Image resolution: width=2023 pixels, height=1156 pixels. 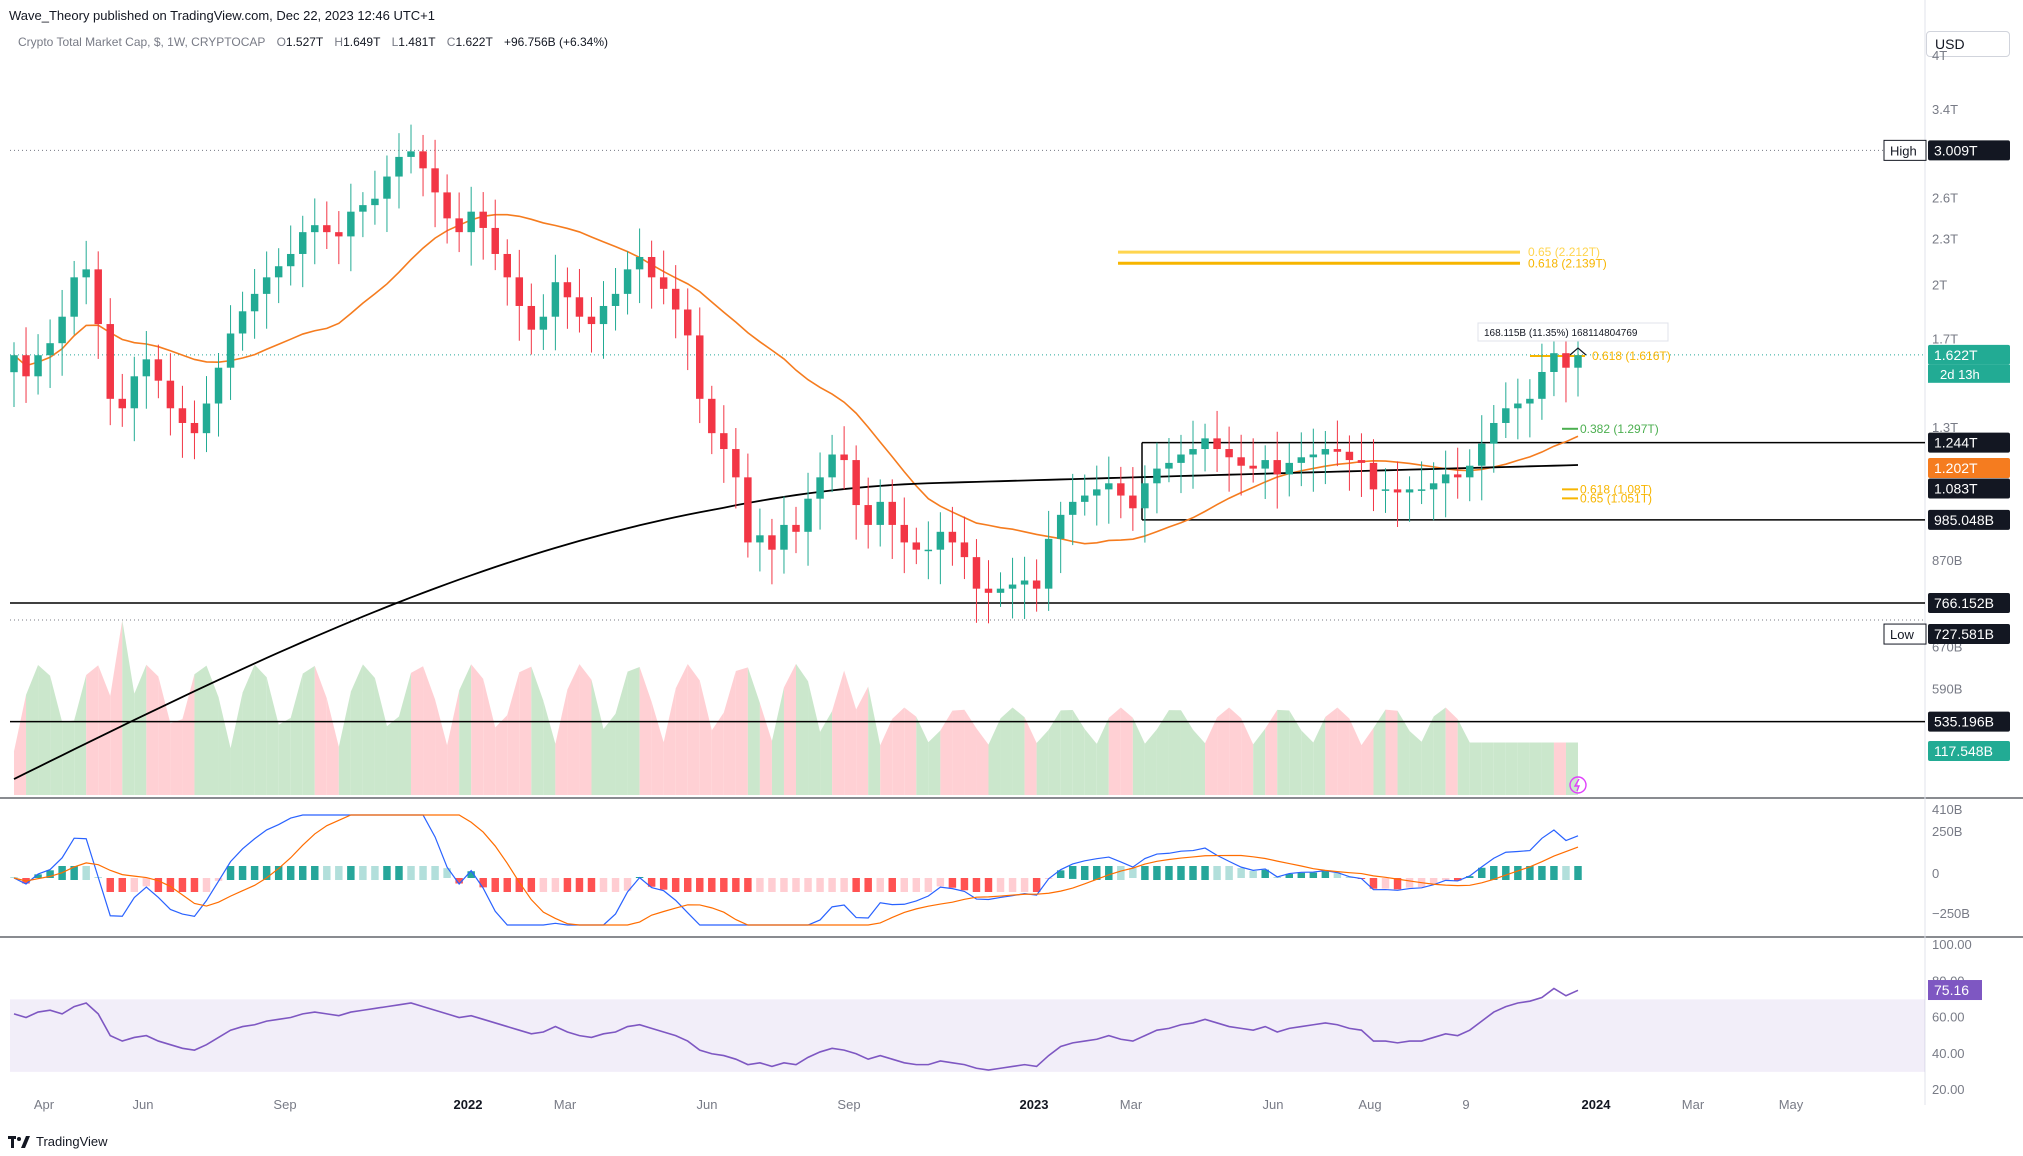 I want to click on rsi-axis-tick: 60.00, so click(x=1948, y=1017).